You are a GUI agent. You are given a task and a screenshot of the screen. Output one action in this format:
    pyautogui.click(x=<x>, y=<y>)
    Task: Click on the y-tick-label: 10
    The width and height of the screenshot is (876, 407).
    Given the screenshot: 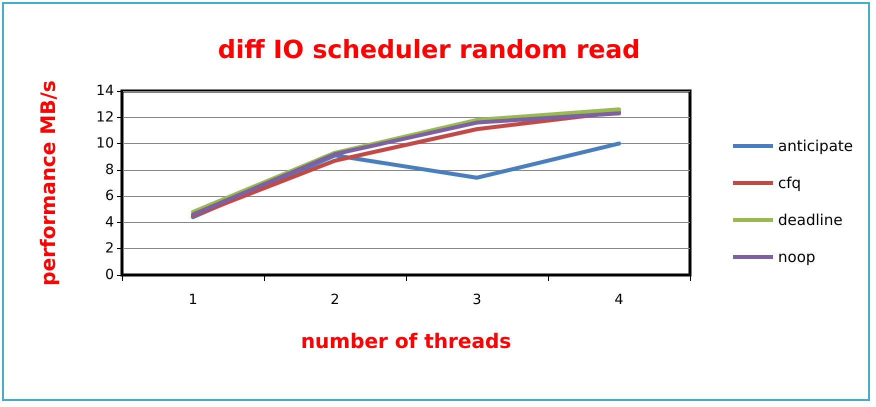 What is the action you would take?
    pyautogui.click(x=105, y=144)
    